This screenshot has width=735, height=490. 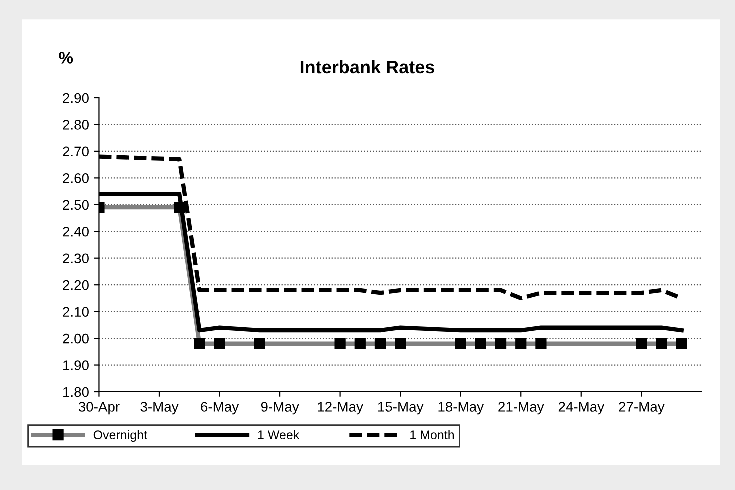 What do you see at coordinates (76, 392) in the screenshot?
I see `y-tick-label: 1.80` at bounding box center [76, 392].